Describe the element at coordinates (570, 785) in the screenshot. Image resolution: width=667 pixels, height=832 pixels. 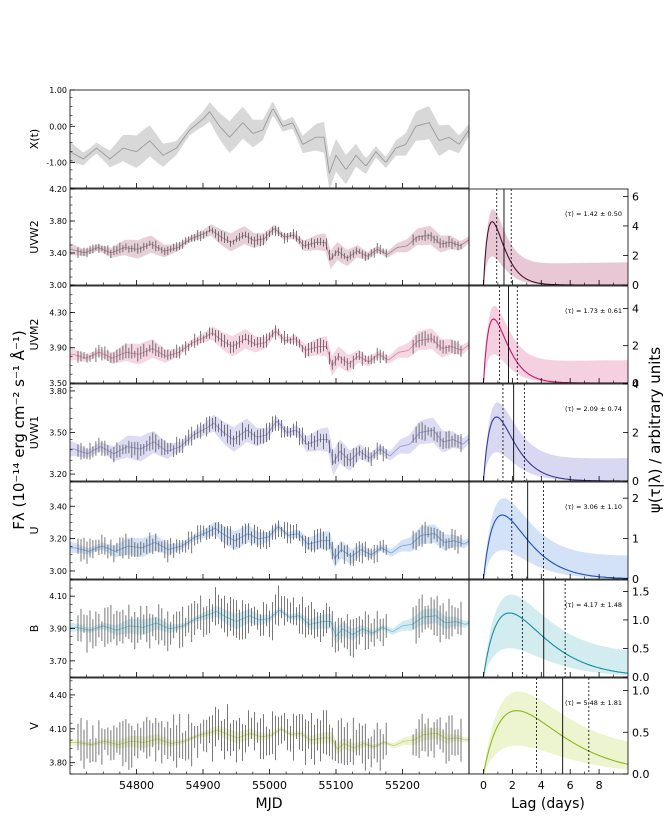
I see `x-tick-label: 6` at that location.